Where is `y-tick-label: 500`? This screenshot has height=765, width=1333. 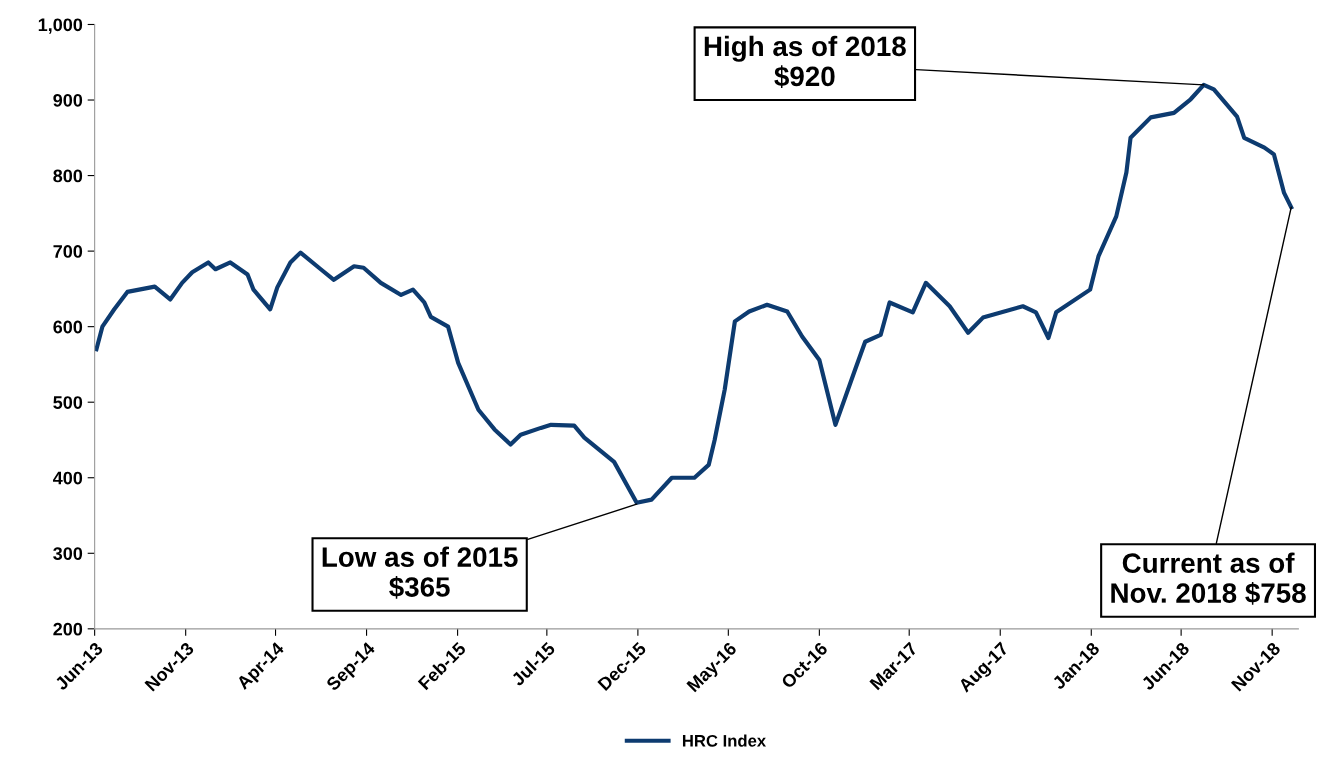 y-tick-label: 500 is located at coordinates (68, 402).